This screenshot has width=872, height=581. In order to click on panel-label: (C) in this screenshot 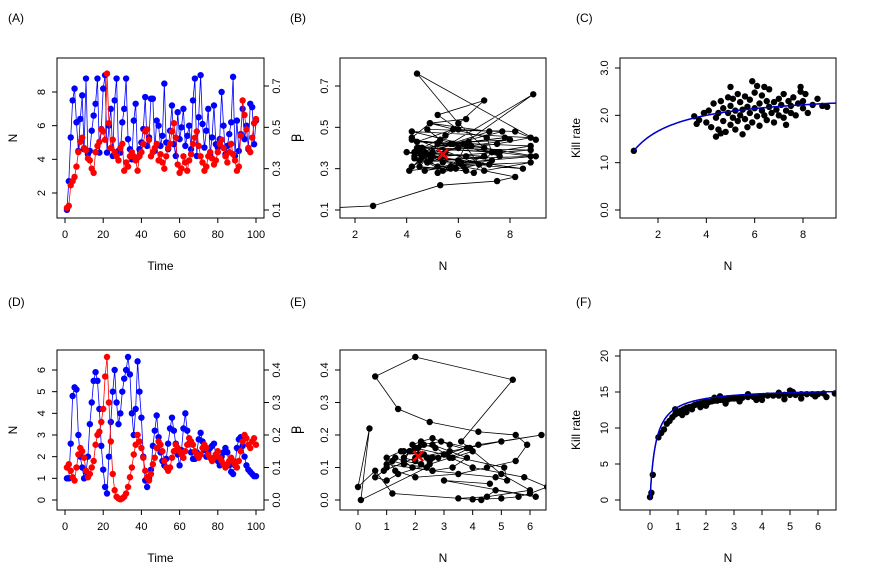, I will do `click(584, 18)`.